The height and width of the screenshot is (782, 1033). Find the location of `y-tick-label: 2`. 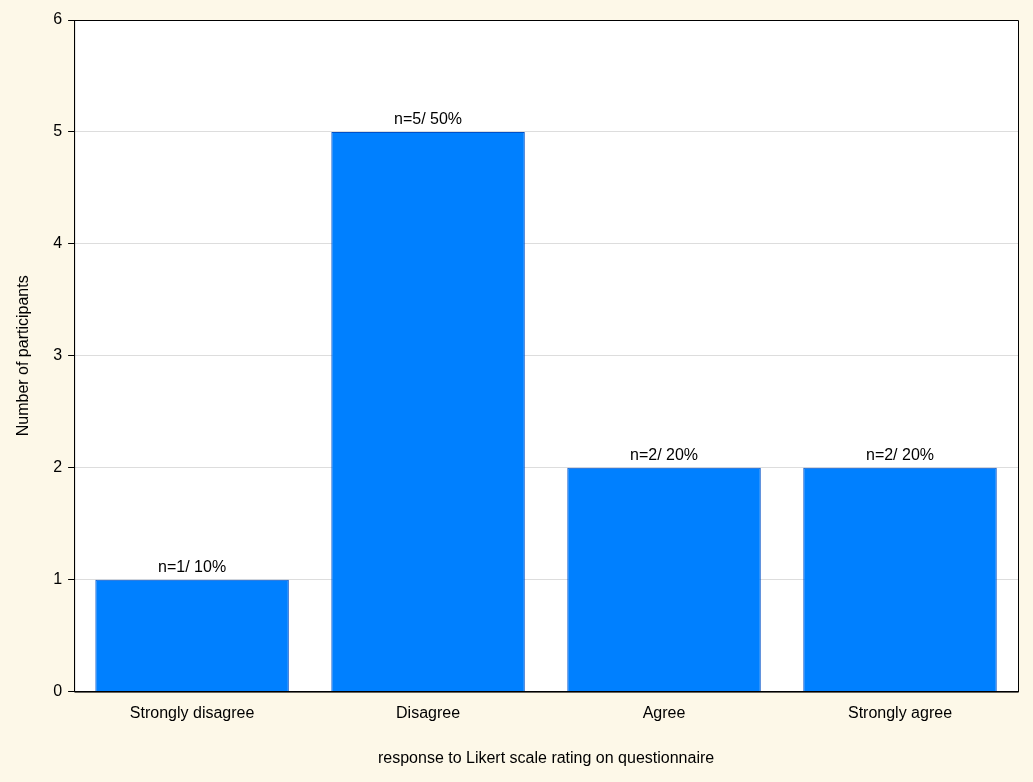

y-tick-label: 2 is located at coordinates (58, 467).